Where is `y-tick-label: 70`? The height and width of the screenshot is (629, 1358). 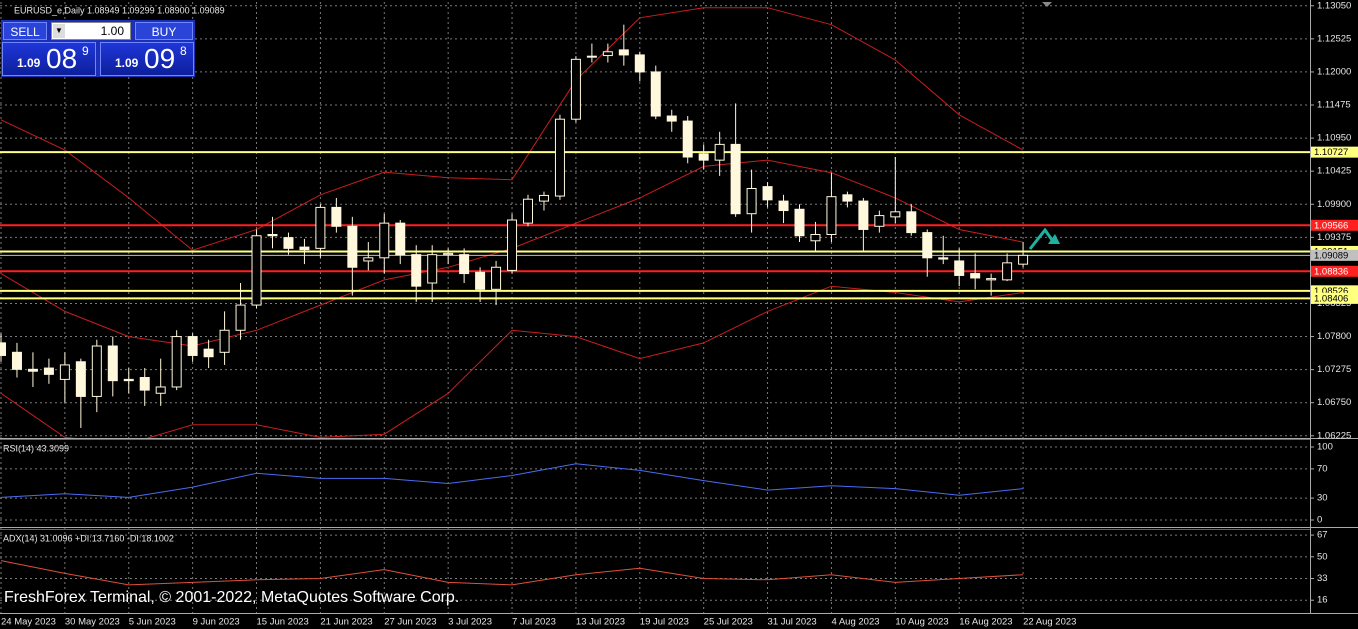 y-tick-label: 70 is located at coordinates (1322, 468).